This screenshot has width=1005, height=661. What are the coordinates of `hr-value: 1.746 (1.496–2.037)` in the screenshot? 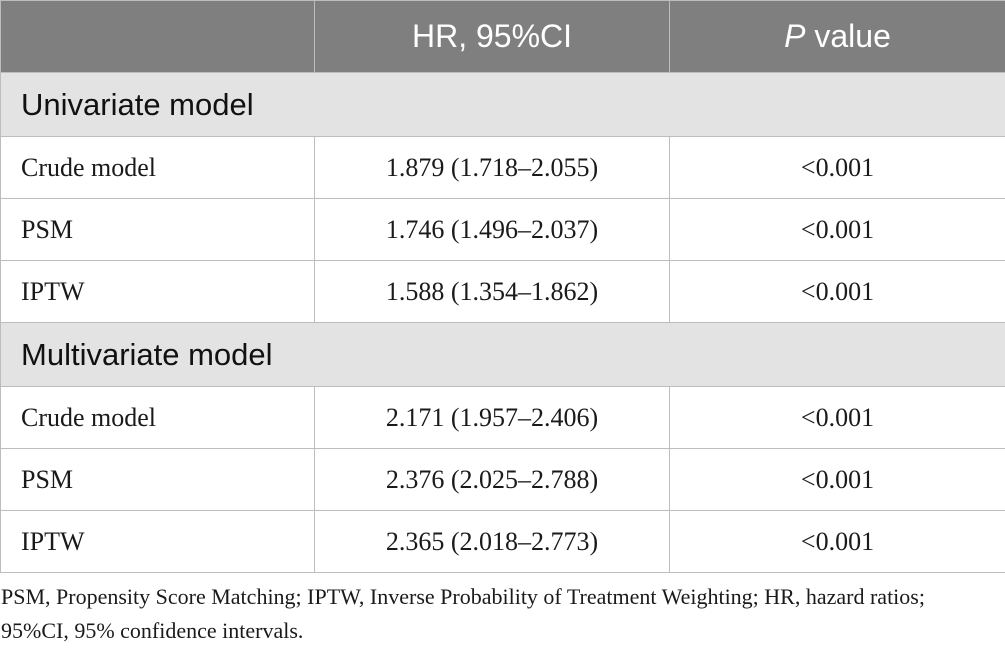 It's located at (492, 229).